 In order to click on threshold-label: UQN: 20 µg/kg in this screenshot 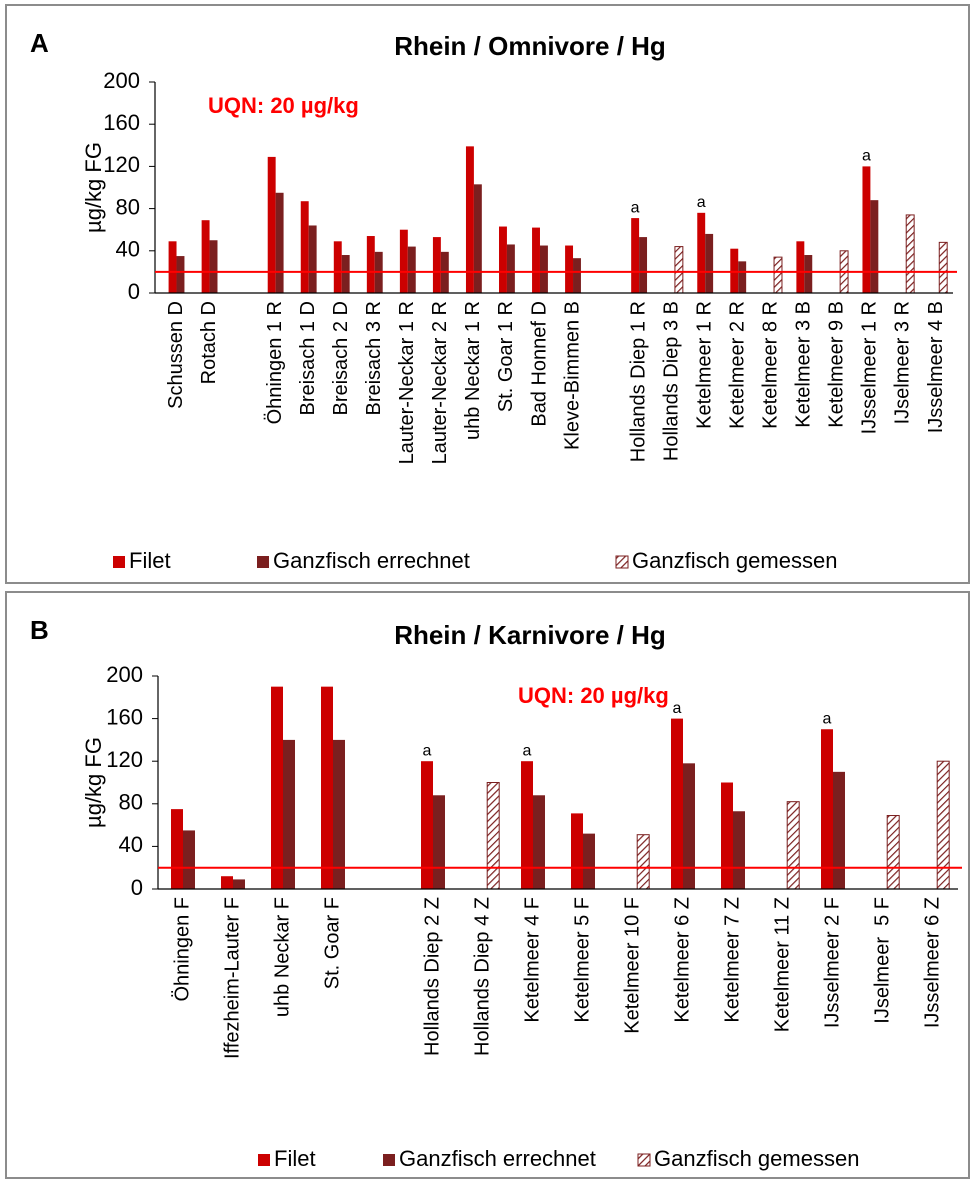, I will do `click(283, 105)`.